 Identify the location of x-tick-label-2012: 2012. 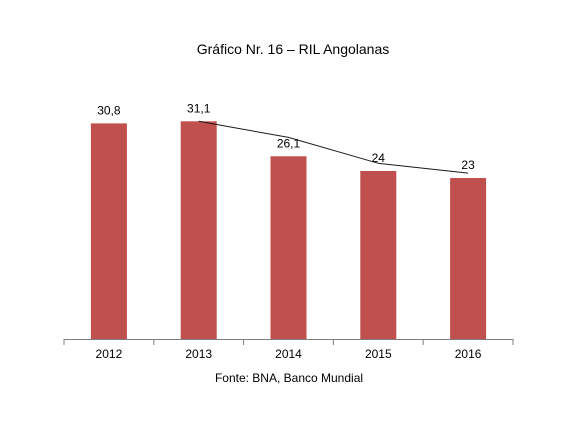
(109, 354).